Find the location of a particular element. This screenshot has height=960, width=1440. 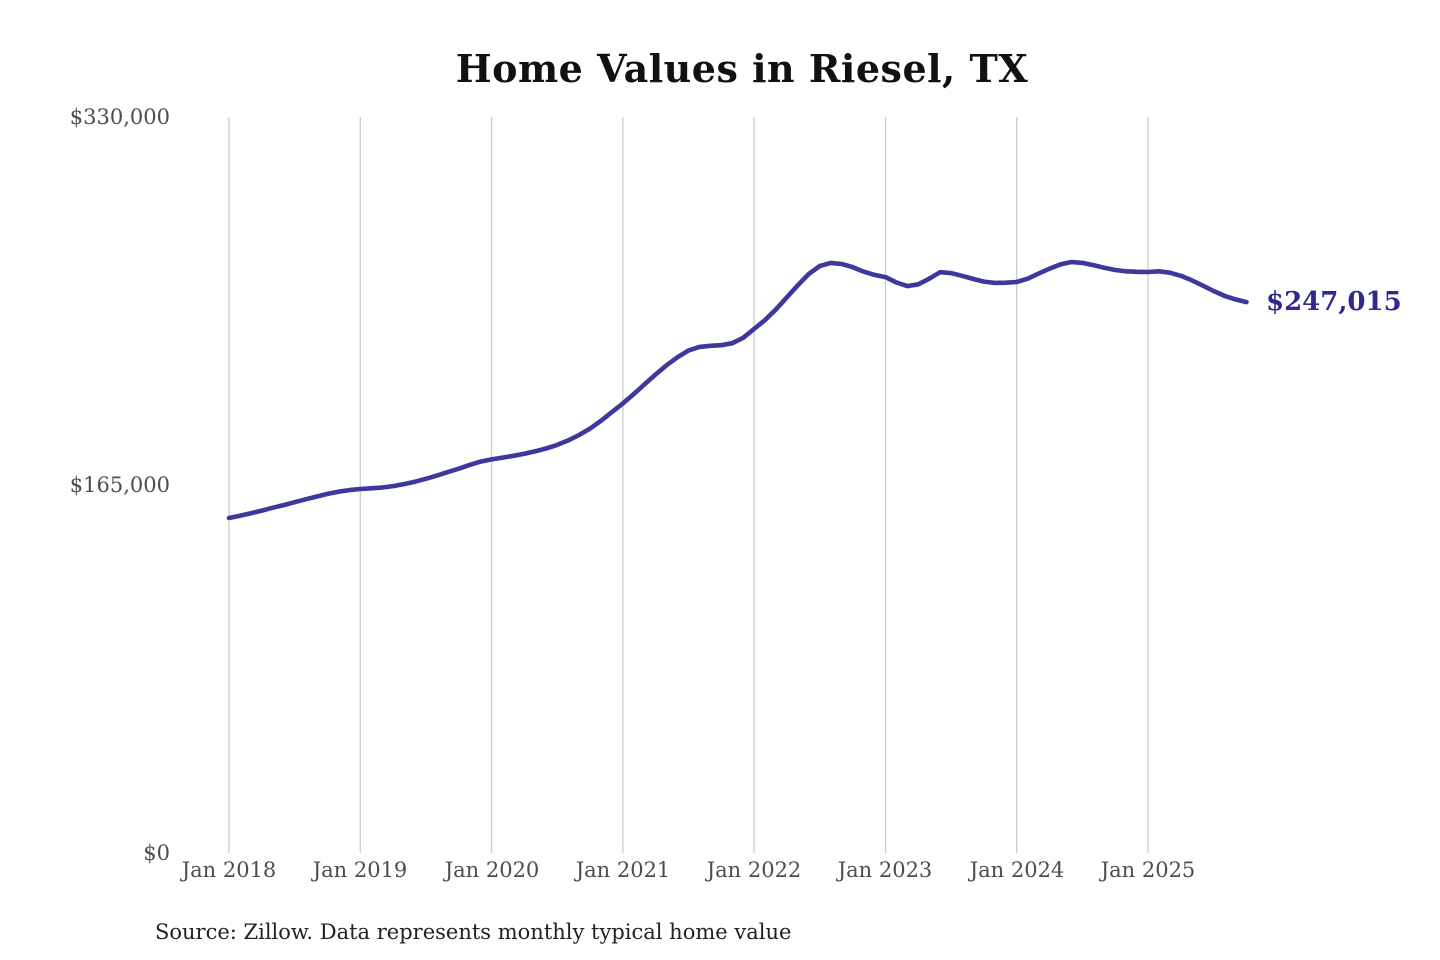

latest-value-label: $247,015 is located at coordinates (1334, 302).